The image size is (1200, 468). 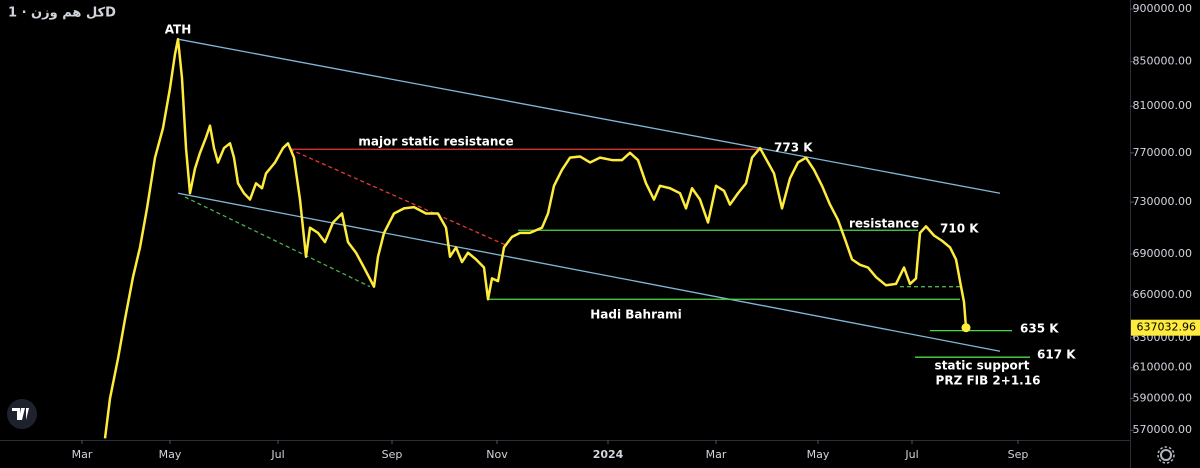 What do you see at coordinates (435, 142) in the screenshot?
I see `annotation: major static resistance` at bounding box center [435, 142].